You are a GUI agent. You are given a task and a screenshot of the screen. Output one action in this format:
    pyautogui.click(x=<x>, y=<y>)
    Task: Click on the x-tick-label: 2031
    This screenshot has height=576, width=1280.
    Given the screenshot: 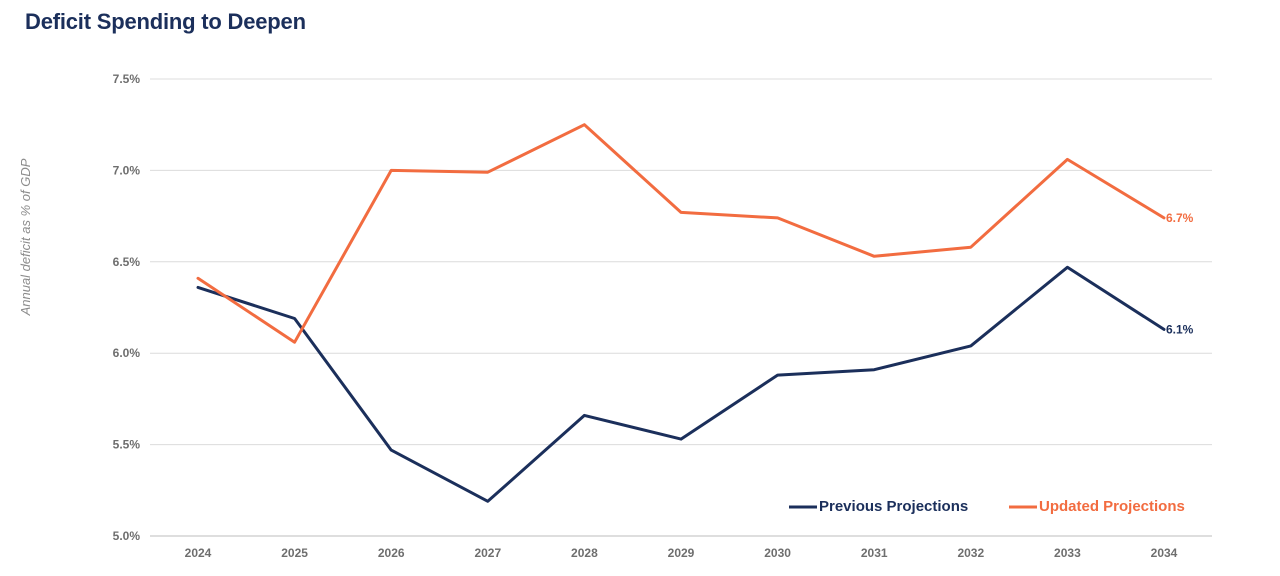 What is the action you would take?
    pyautogui.click(x=874, y=553)
    